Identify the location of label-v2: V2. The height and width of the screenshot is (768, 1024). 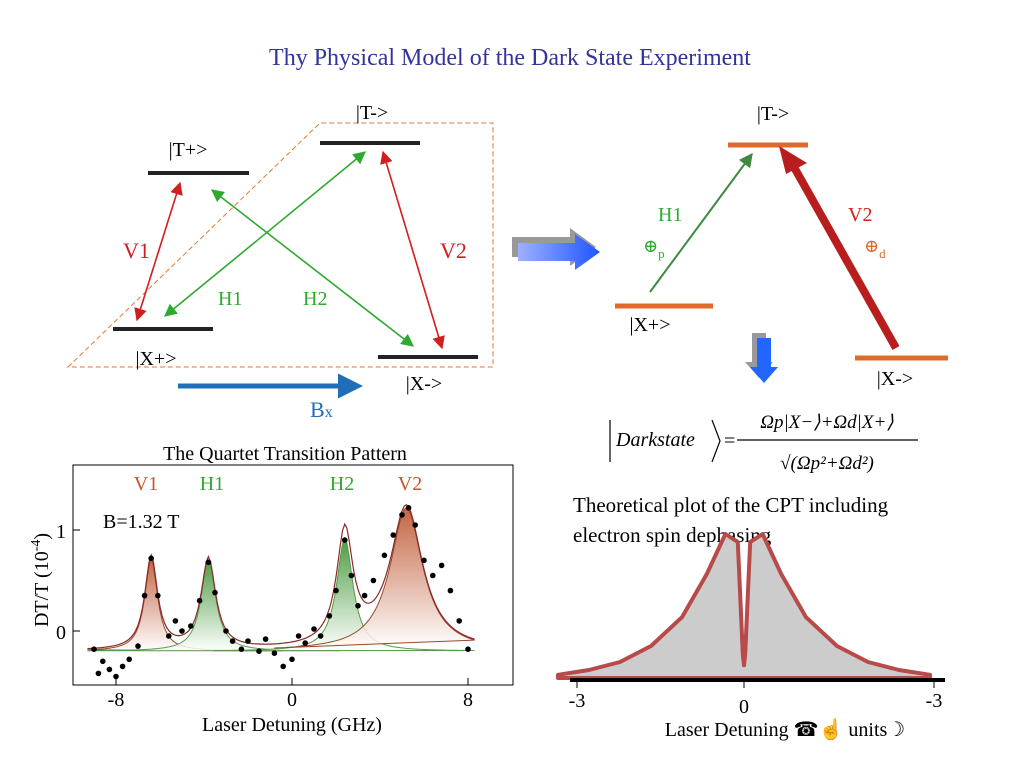
(453, 250).